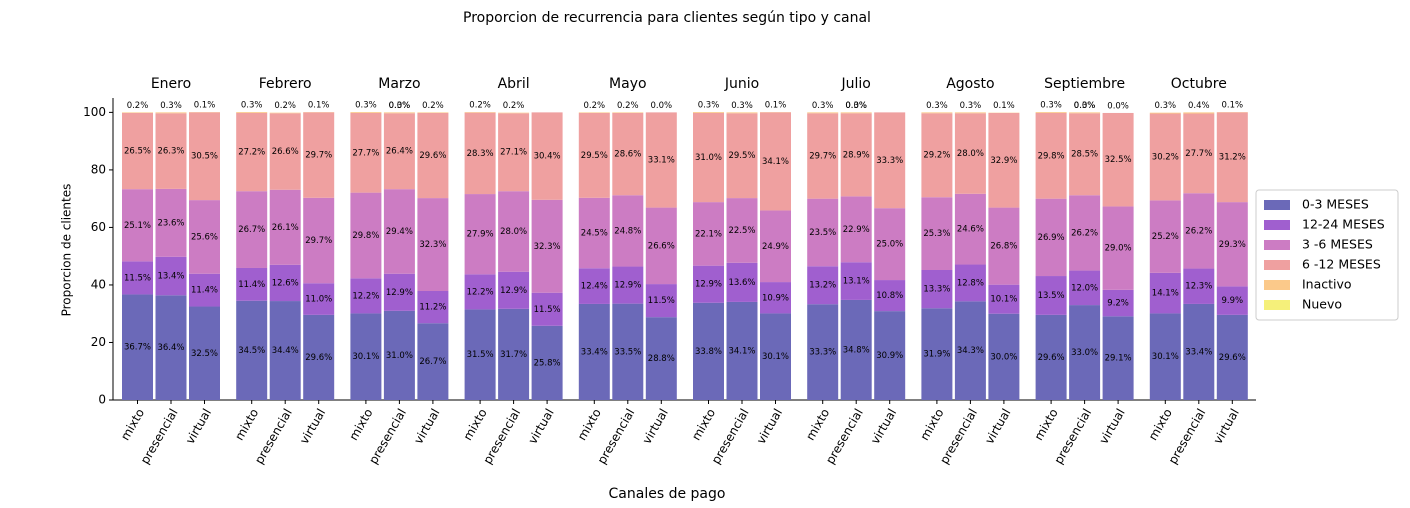 The width and height of the screenshot is (1410, 508). What do you see at coordinates (1232, 245) in the screenshot?
I see `data-label: 29.3%` at bounding box center [1232, 245].